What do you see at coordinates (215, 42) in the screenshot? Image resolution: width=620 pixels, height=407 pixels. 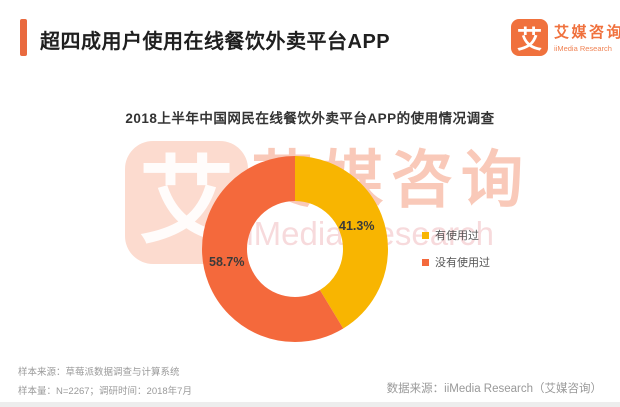 I see `page-title: 超四成用户使用在线餐饮外卖平台APP` at bounding box center [215, 42].